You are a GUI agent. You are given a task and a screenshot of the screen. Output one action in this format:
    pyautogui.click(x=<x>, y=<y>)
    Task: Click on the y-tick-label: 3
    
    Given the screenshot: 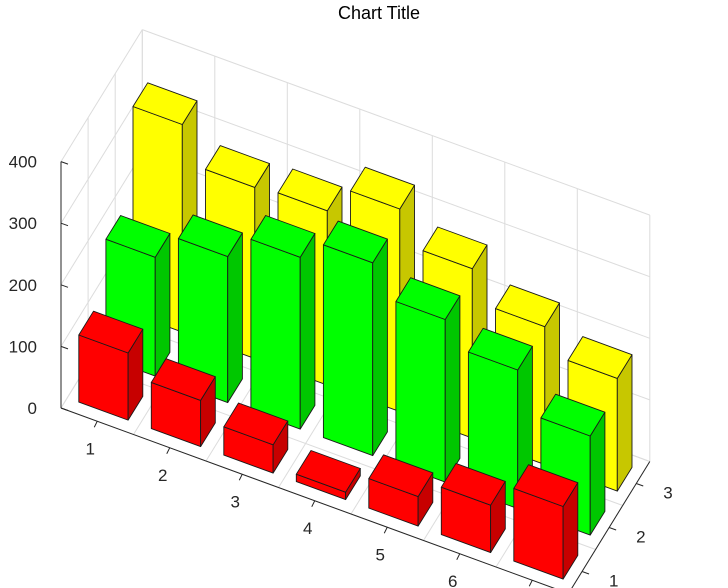 What is the action you would take?
    pyautogui.click(x=667, y=493)
    